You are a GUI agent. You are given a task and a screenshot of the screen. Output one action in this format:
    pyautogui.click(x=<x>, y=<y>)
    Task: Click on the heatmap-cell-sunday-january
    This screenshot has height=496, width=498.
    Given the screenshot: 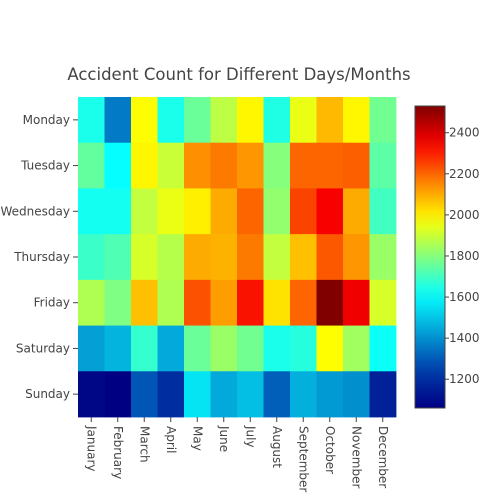 What is the action you would take?
    pyautogui.click(x=91, y=394)
    